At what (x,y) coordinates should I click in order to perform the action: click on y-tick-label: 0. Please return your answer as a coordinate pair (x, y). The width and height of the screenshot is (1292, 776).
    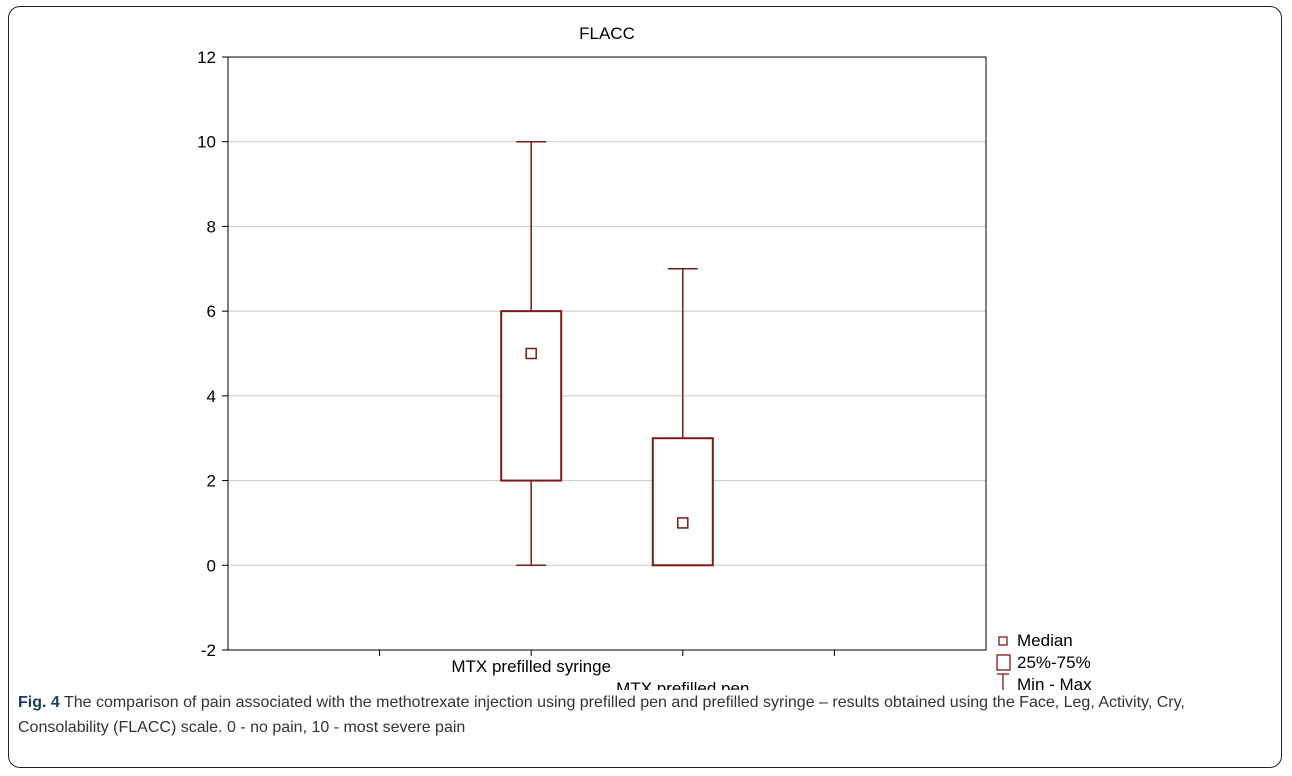
    Looking at the image, I should click on (211, 565).